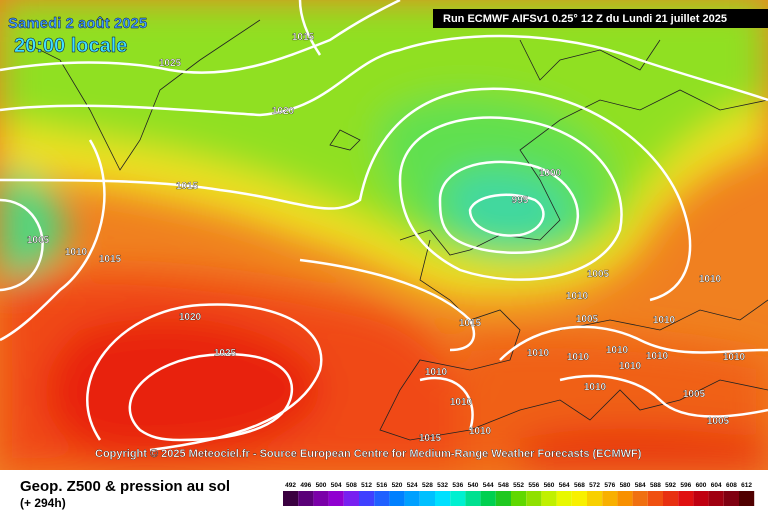  I want to click on scale-label: 556, so click(533, 485).